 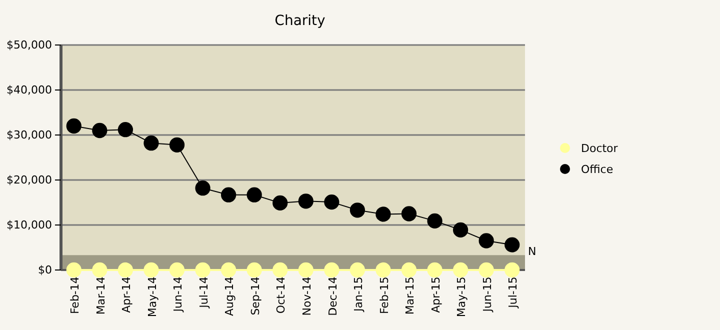 I want to click on x-tick-label: Apr-15, so click(x=435, y=294).